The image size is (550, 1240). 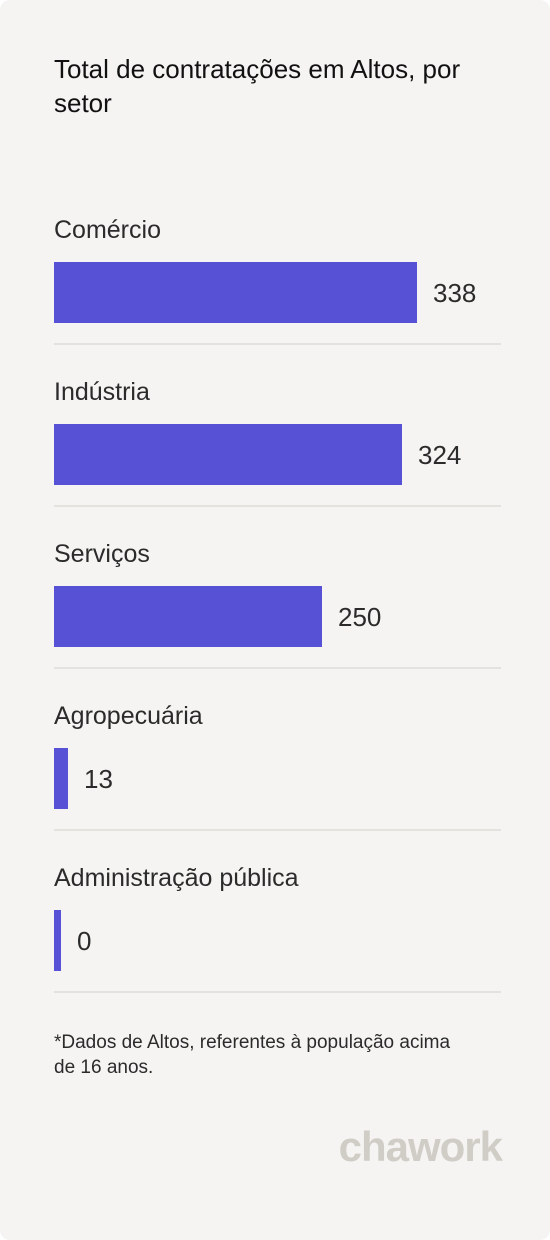 What do you see at coordinates (102, 554) in the screenshot?
I see `category-label: Serviços` at bounding box center [102, 554].